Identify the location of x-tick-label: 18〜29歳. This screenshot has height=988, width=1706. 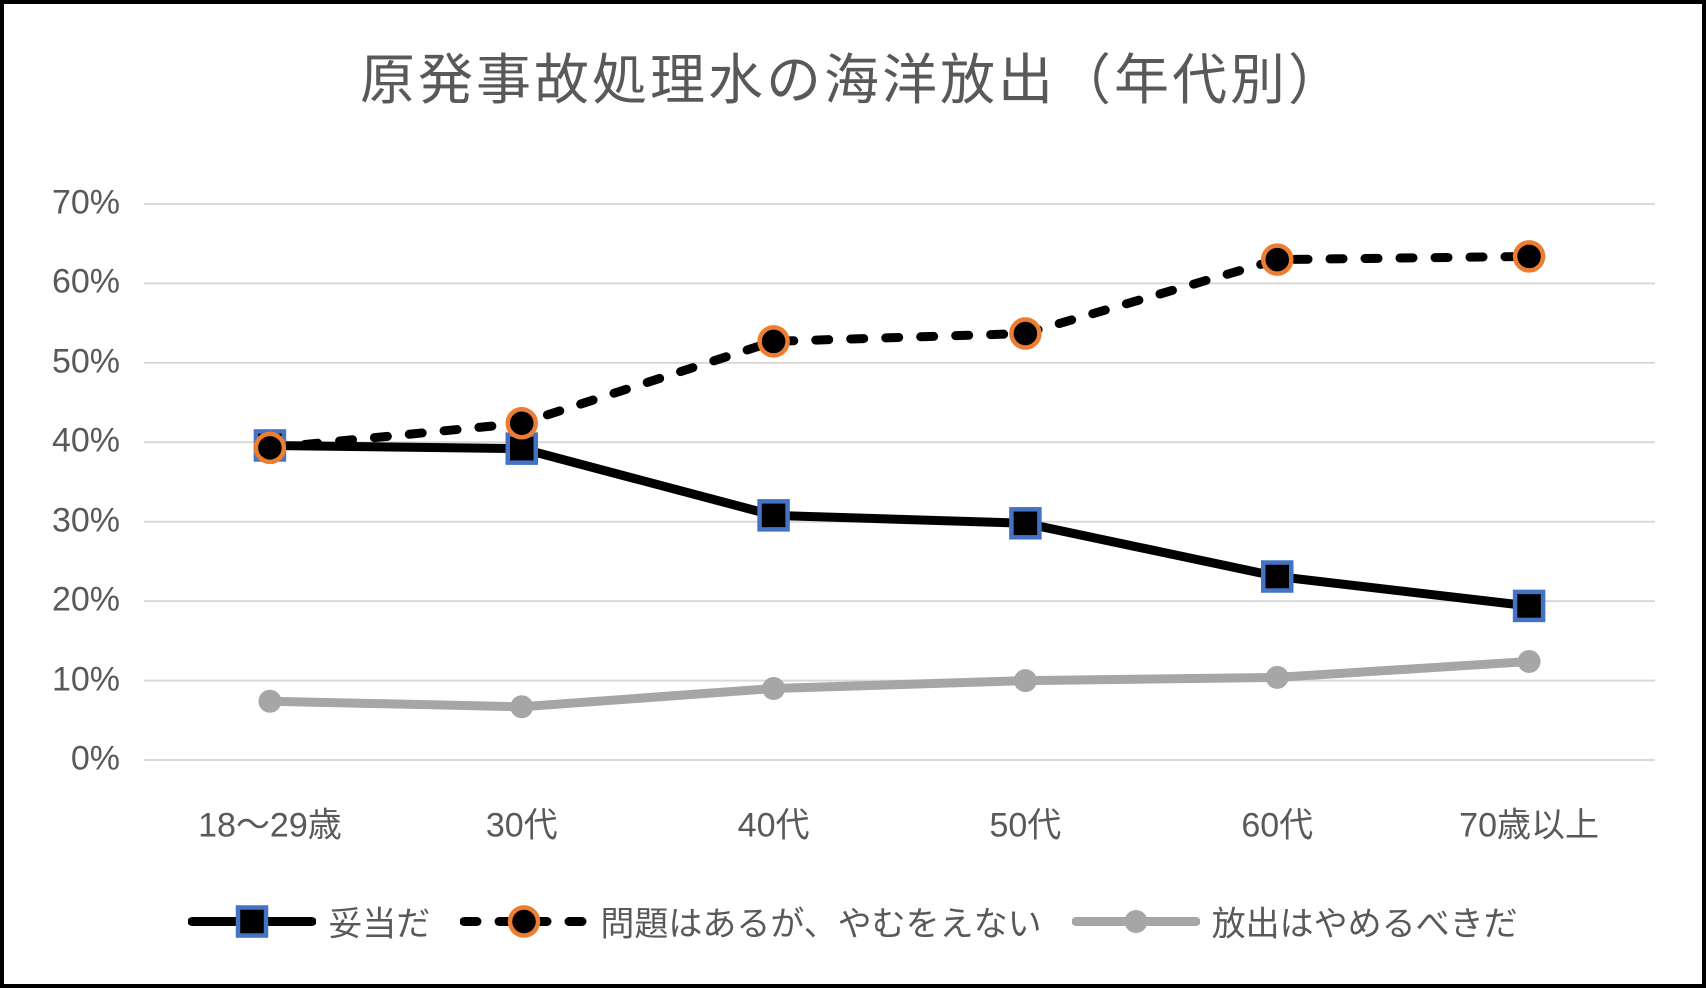
(270, 825).